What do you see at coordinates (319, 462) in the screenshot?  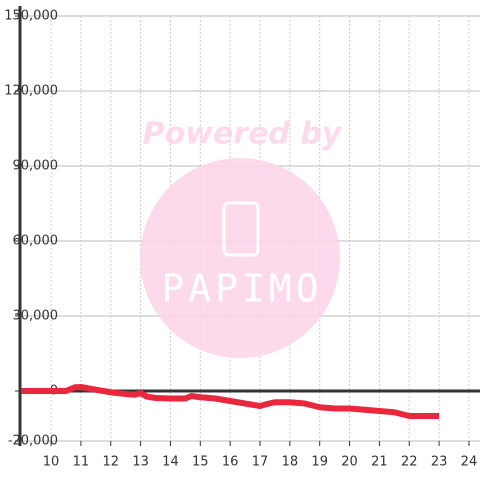 I see `x-tick-label: 19` at bounding box center [319, 462].